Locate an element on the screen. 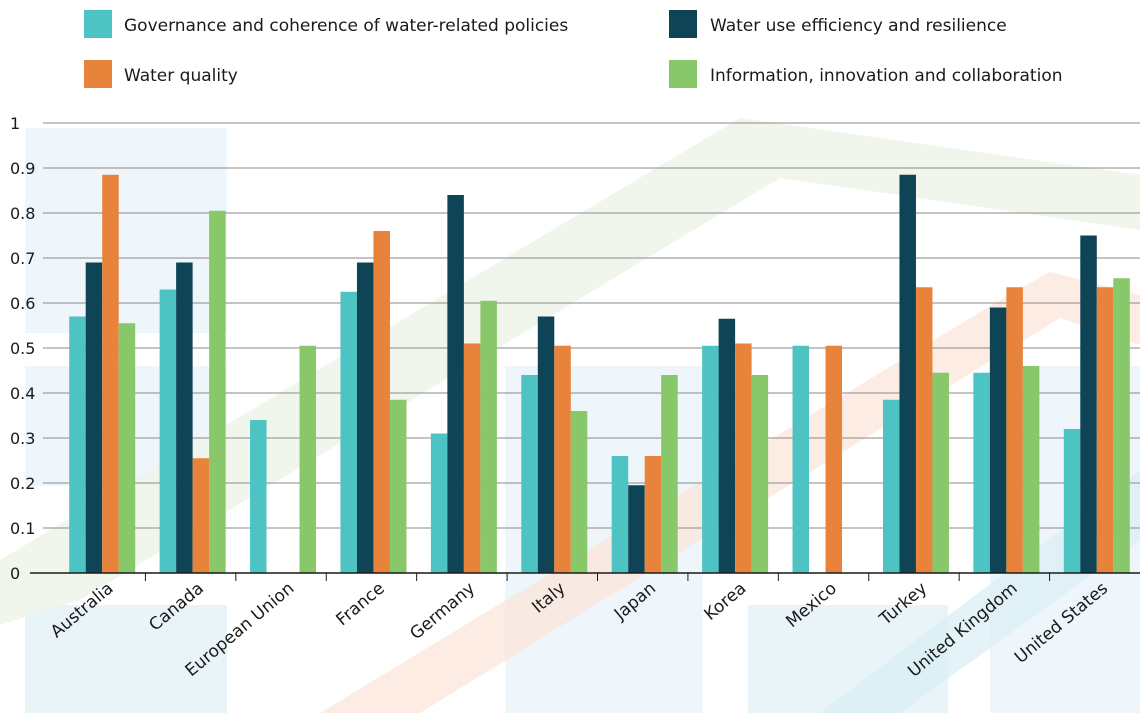 The height and width of the screenshot is (713, 1140). y-tick-label: 0.5 is located at coordinates (22, 348).